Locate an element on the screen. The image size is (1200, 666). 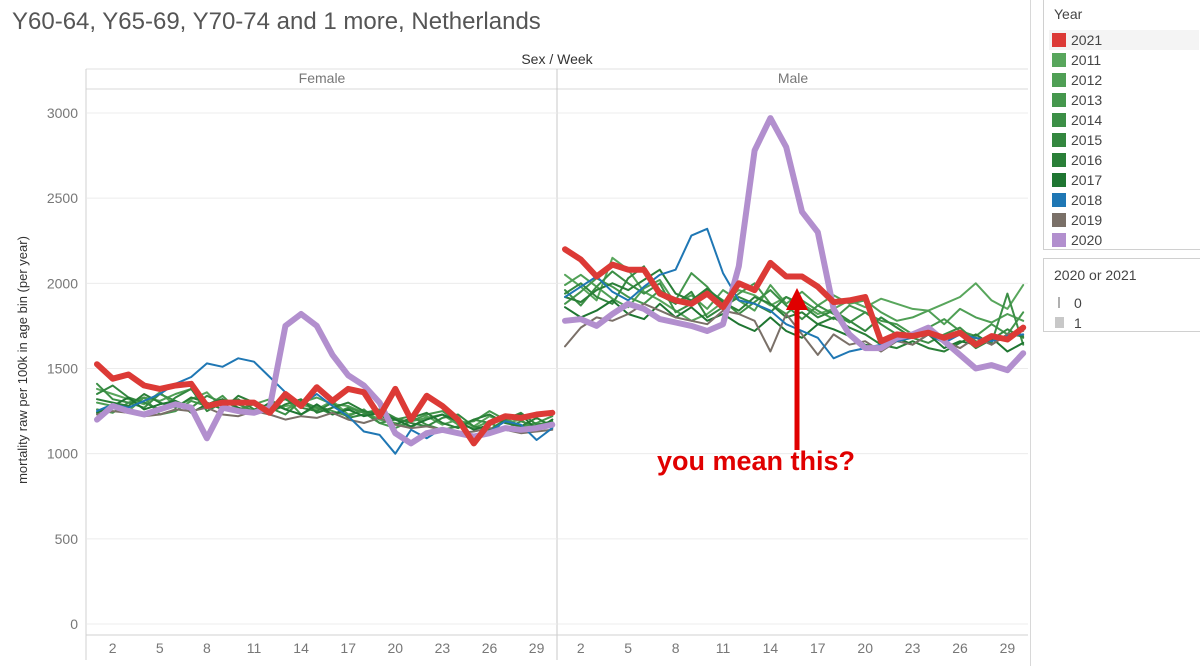
legend-label: 2021 is located at coordinates (1087, 40).